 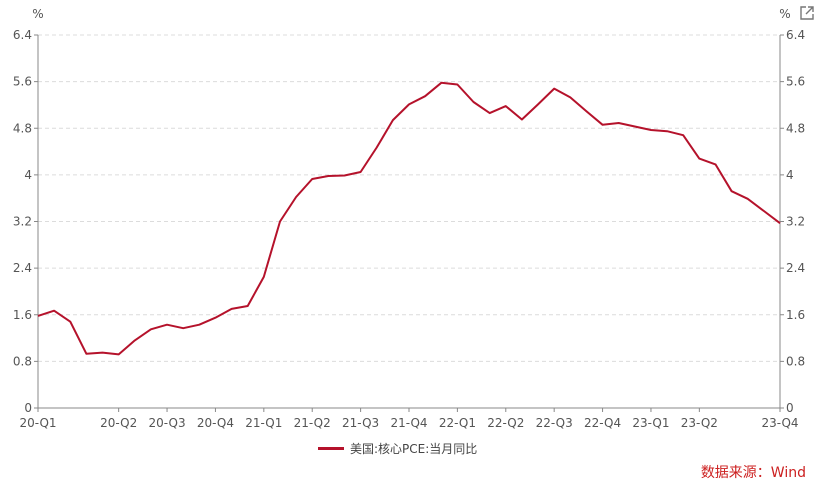 I want to click on x-tick-label: 21-Q1, so click(x=263, y=423).